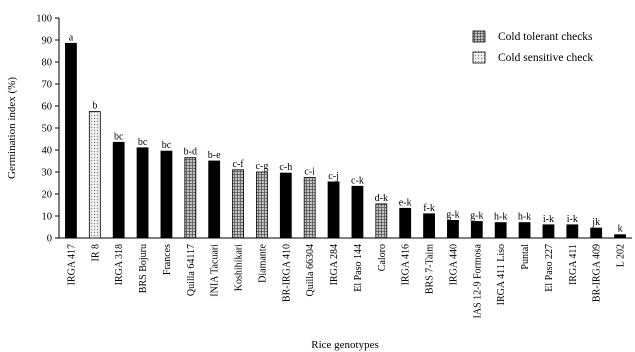 Image resolution: width=635 pixels, height=352 pixels. I want to click on x-tick-label: BR-IRGA 409, so click(597, 273).